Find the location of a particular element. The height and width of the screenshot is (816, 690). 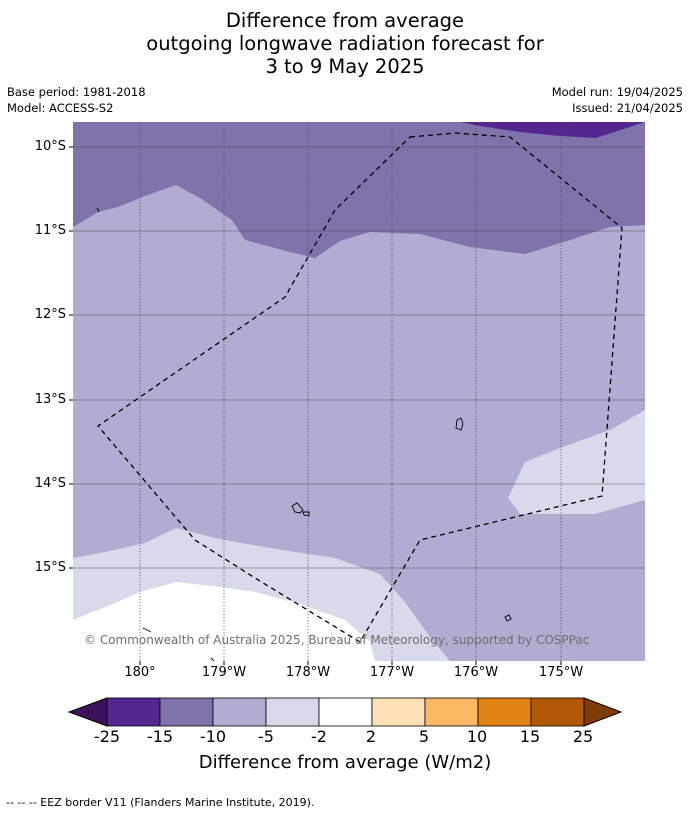

anomaly-area-minus2-to-minus5-east is located at coordinates (576, 462).